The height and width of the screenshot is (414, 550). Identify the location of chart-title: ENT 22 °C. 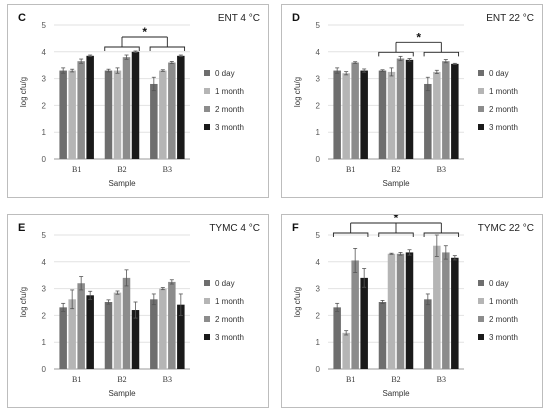
(510, 18).